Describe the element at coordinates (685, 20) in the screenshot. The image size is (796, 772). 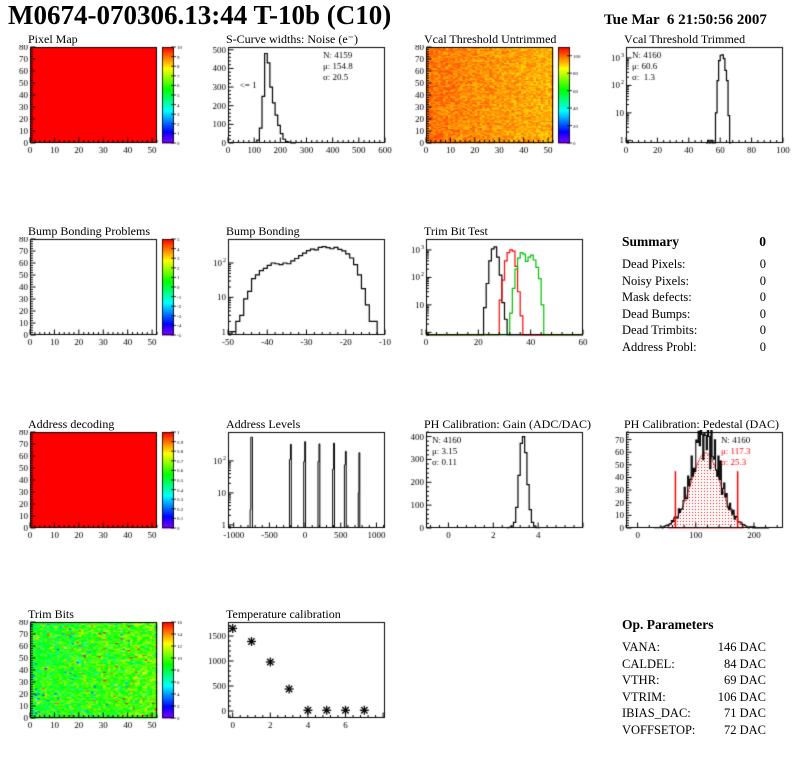
I see `page-datetime: Tue Mar 6 21:50:56 2007` at that location.